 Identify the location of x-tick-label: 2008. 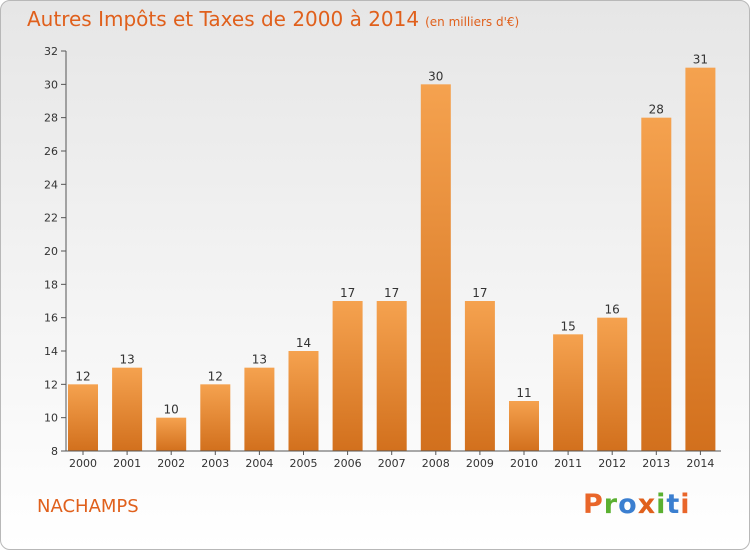
(436, 463).